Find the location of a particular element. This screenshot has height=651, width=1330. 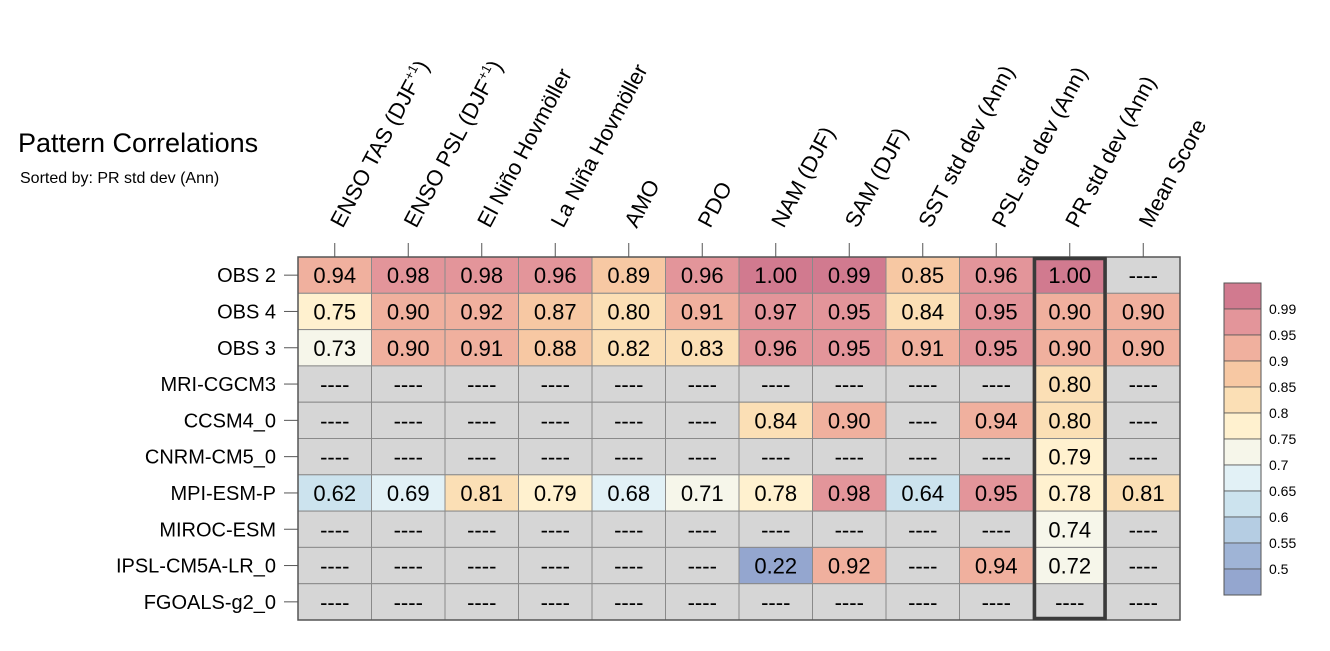

cell-value-label: 0.95 is located at coordinates (996, 311).